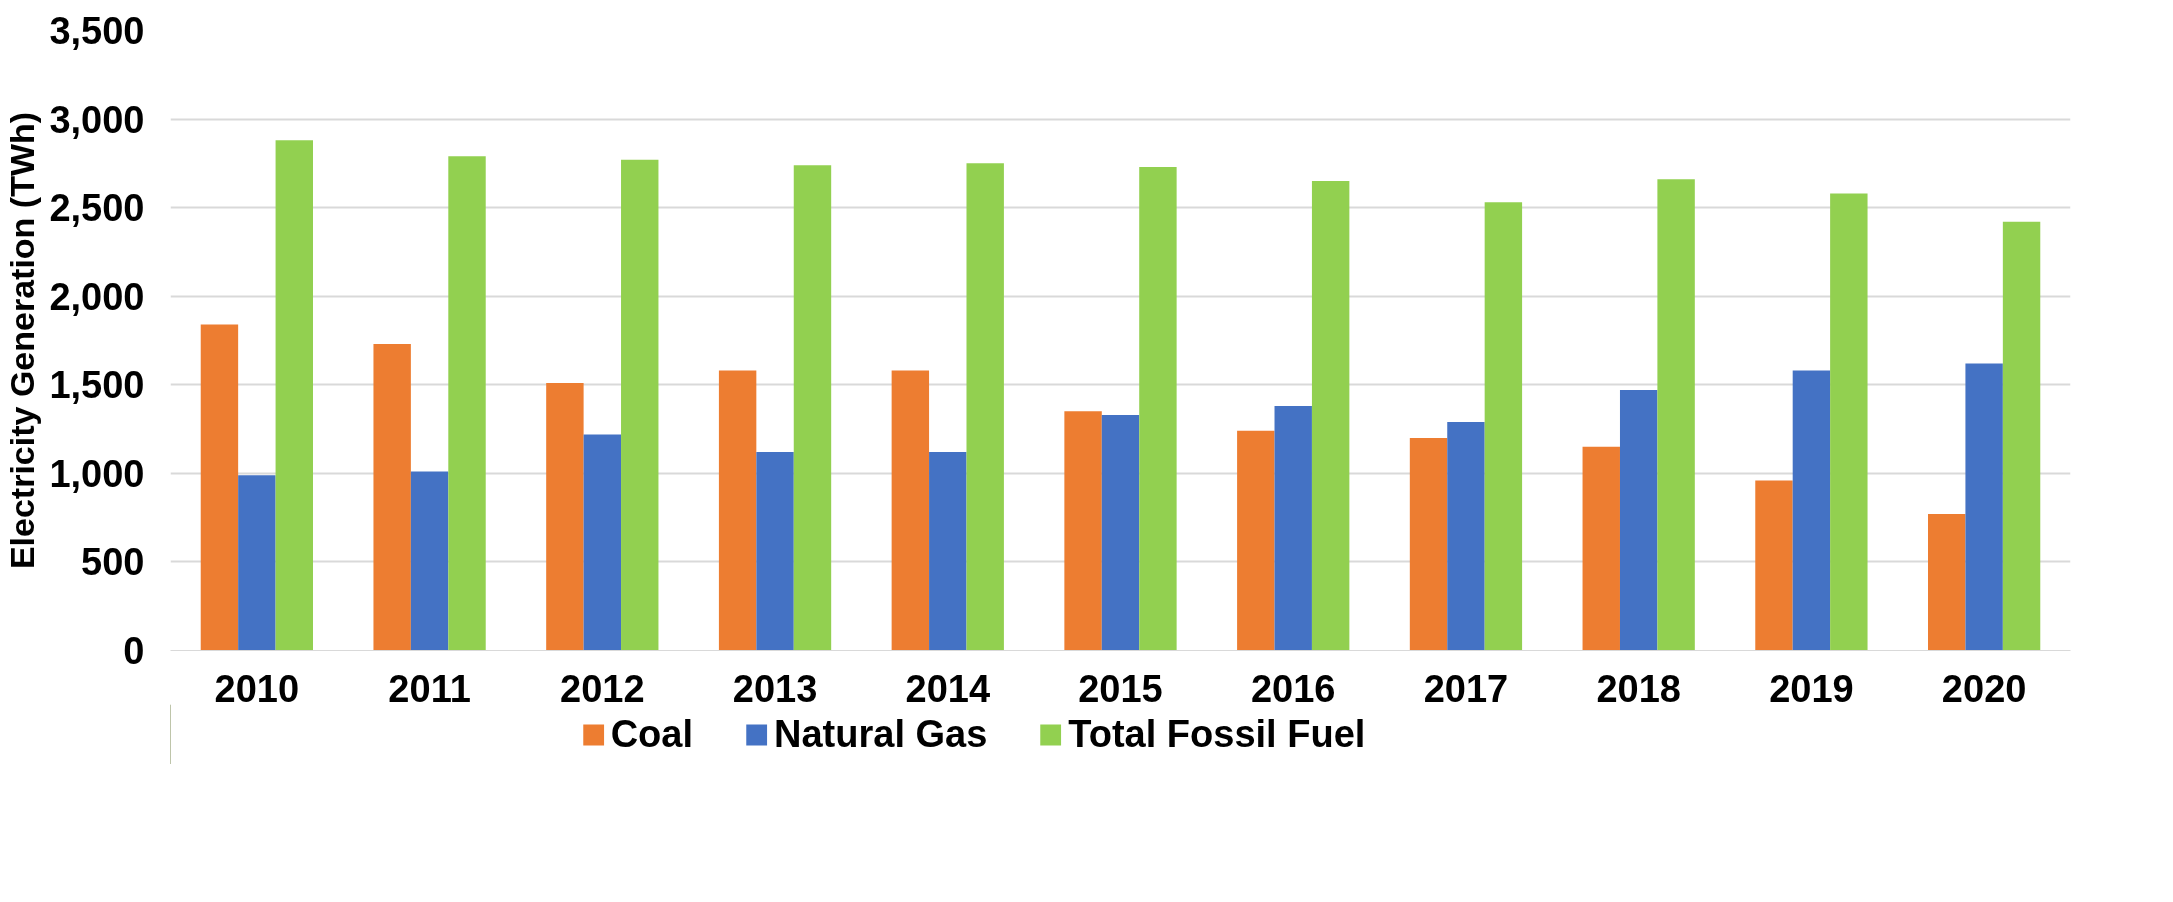 The image size is (2173, 902). Describe the element at coordinates (652, 734) in the screenshot. I see `legend-label: Coal` at that location.